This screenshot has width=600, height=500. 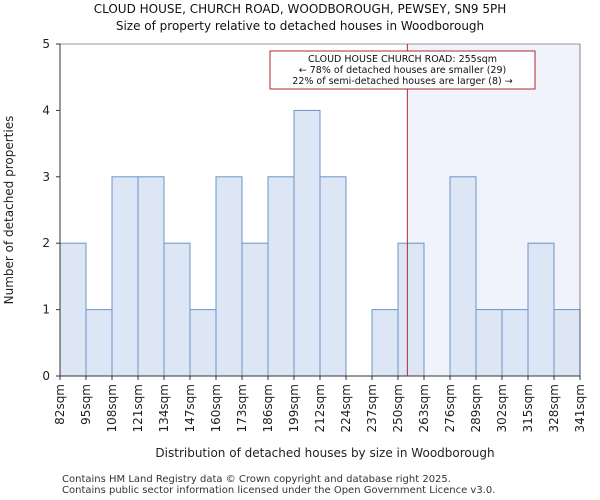 I want to click on annotation-box, so click(x=402, y=70).